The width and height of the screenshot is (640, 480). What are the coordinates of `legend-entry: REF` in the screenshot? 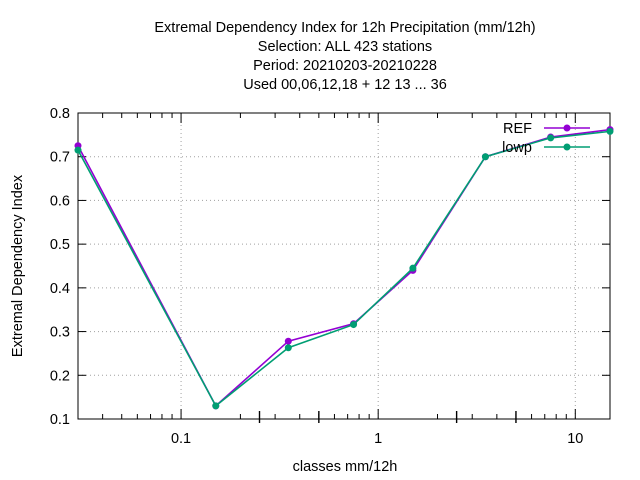 It's located at (546, 129).